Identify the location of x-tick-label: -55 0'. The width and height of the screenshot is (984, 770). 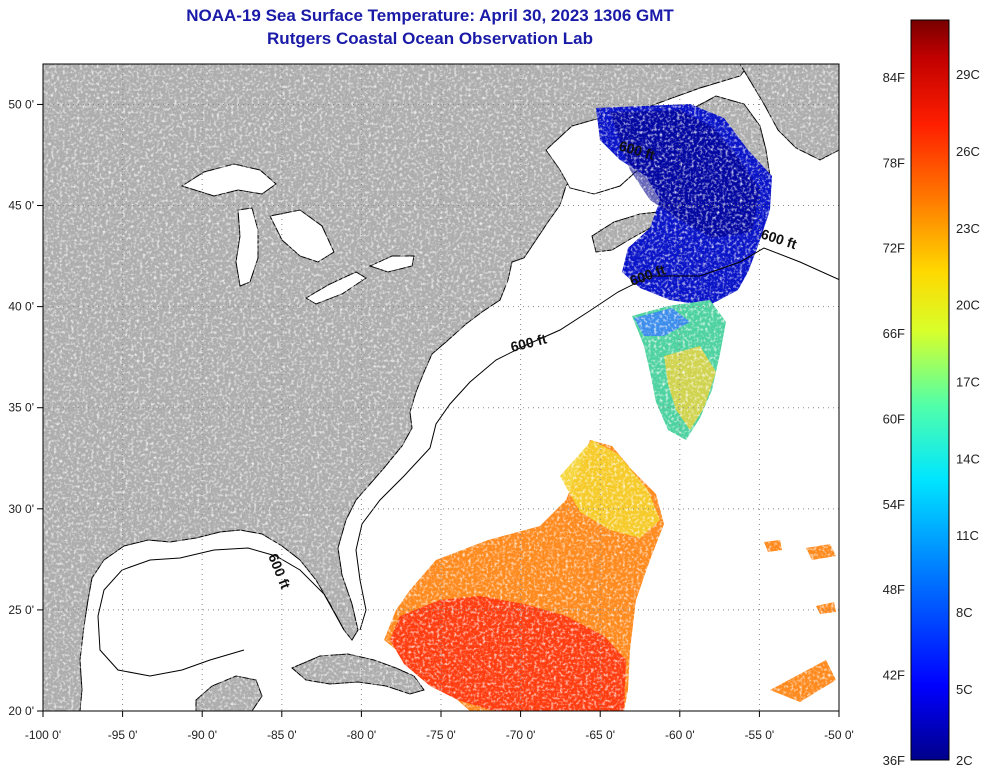
(760, 735).